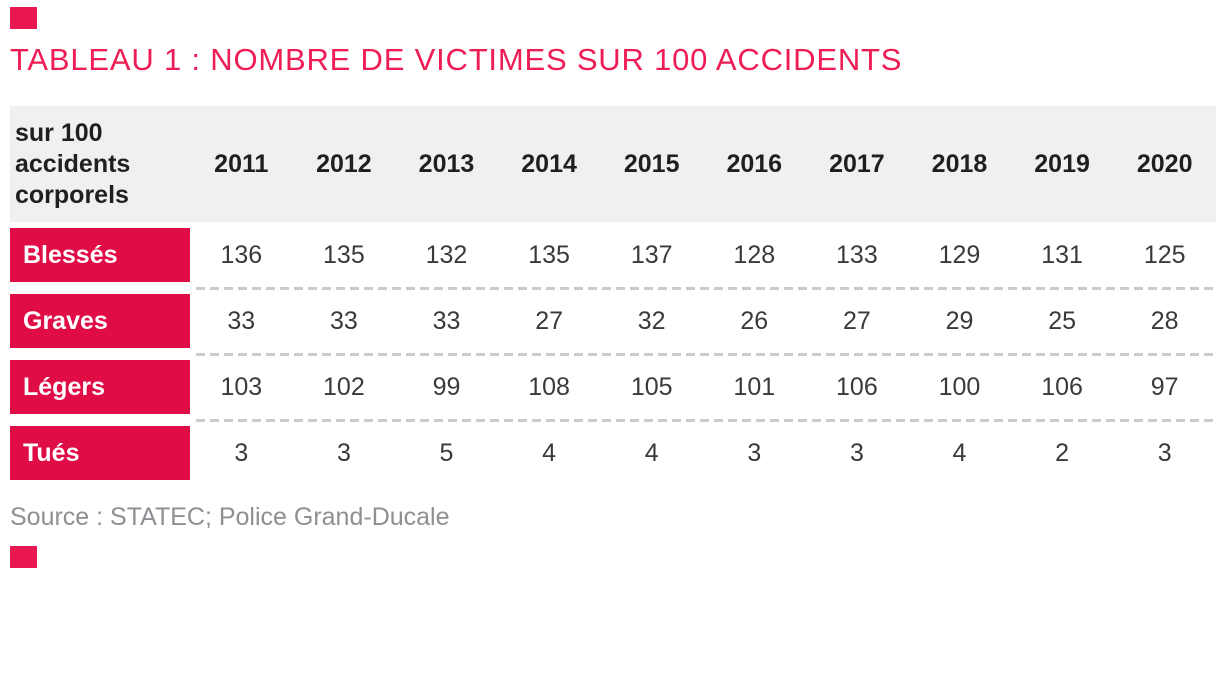 This screenshot has height=689, width=1224. Describe the element at coordinates (1062, 452) in the screenshot. I see `value-cell: 2` at that location.